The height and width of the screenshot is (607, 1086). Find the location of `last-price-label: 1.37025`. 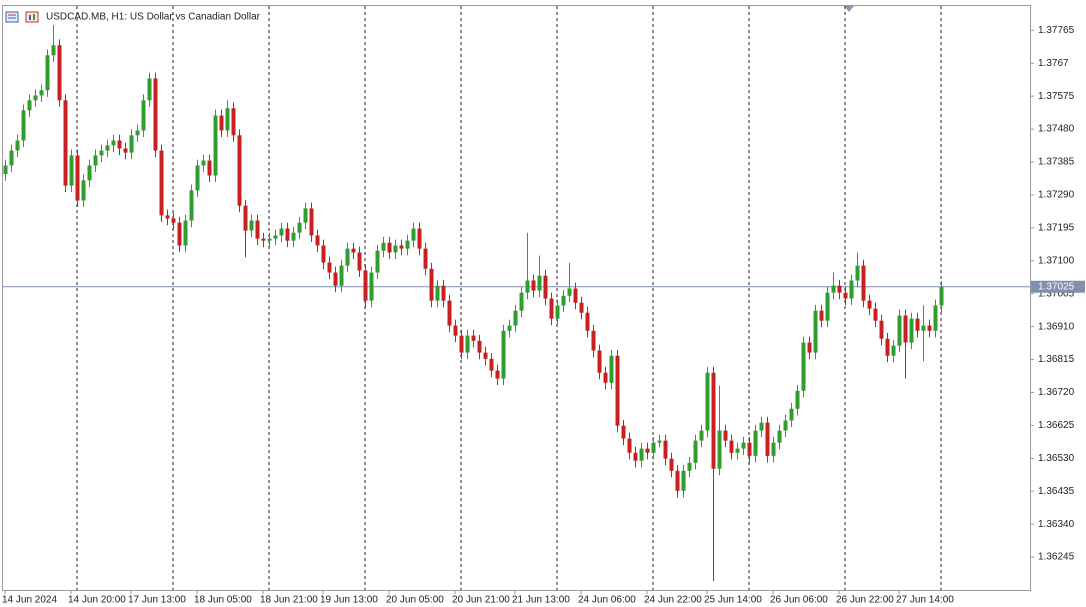

last-price-label: 1.37025 is located at coordinates (1056, 286).